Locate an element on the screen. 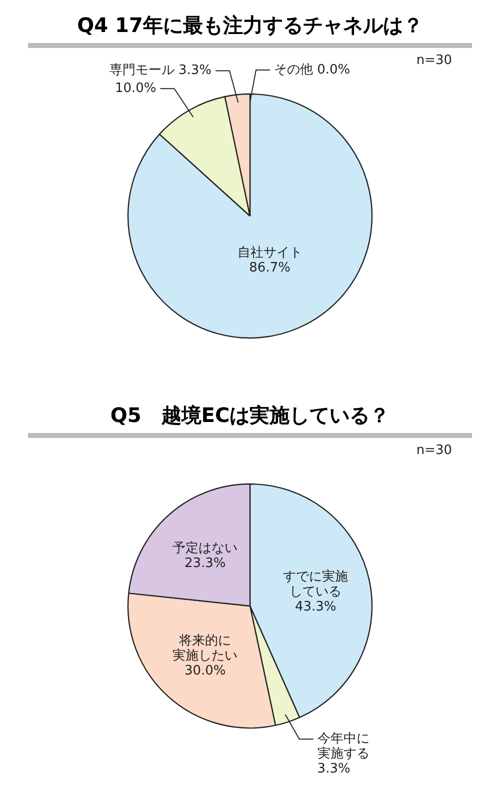 The image size is (500, 800). data-label: 3.3% is located at coordinates (333, 769).